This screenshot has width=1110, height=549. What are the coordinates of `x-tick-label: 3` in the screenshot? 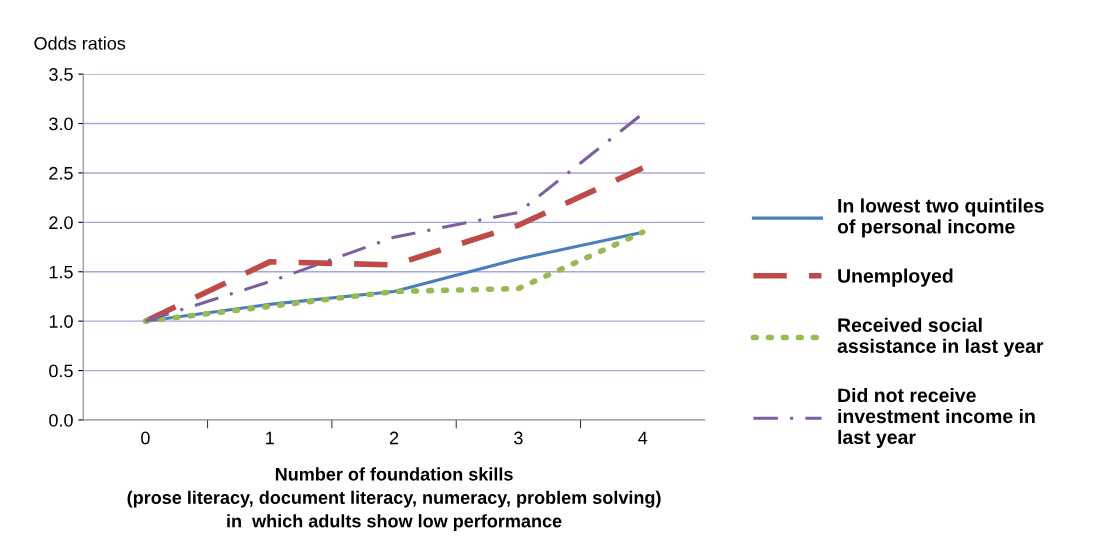 It's located at (518, 438).